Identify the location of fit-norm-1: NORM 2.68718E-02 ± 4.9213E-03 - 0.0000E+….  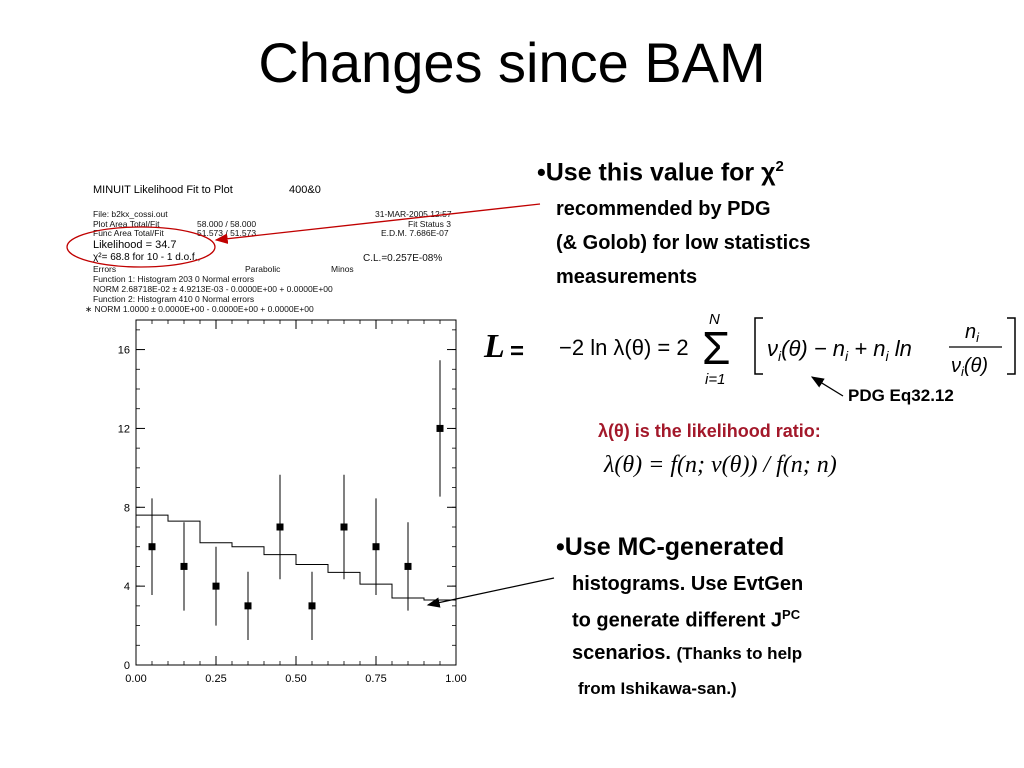
(213, 289).